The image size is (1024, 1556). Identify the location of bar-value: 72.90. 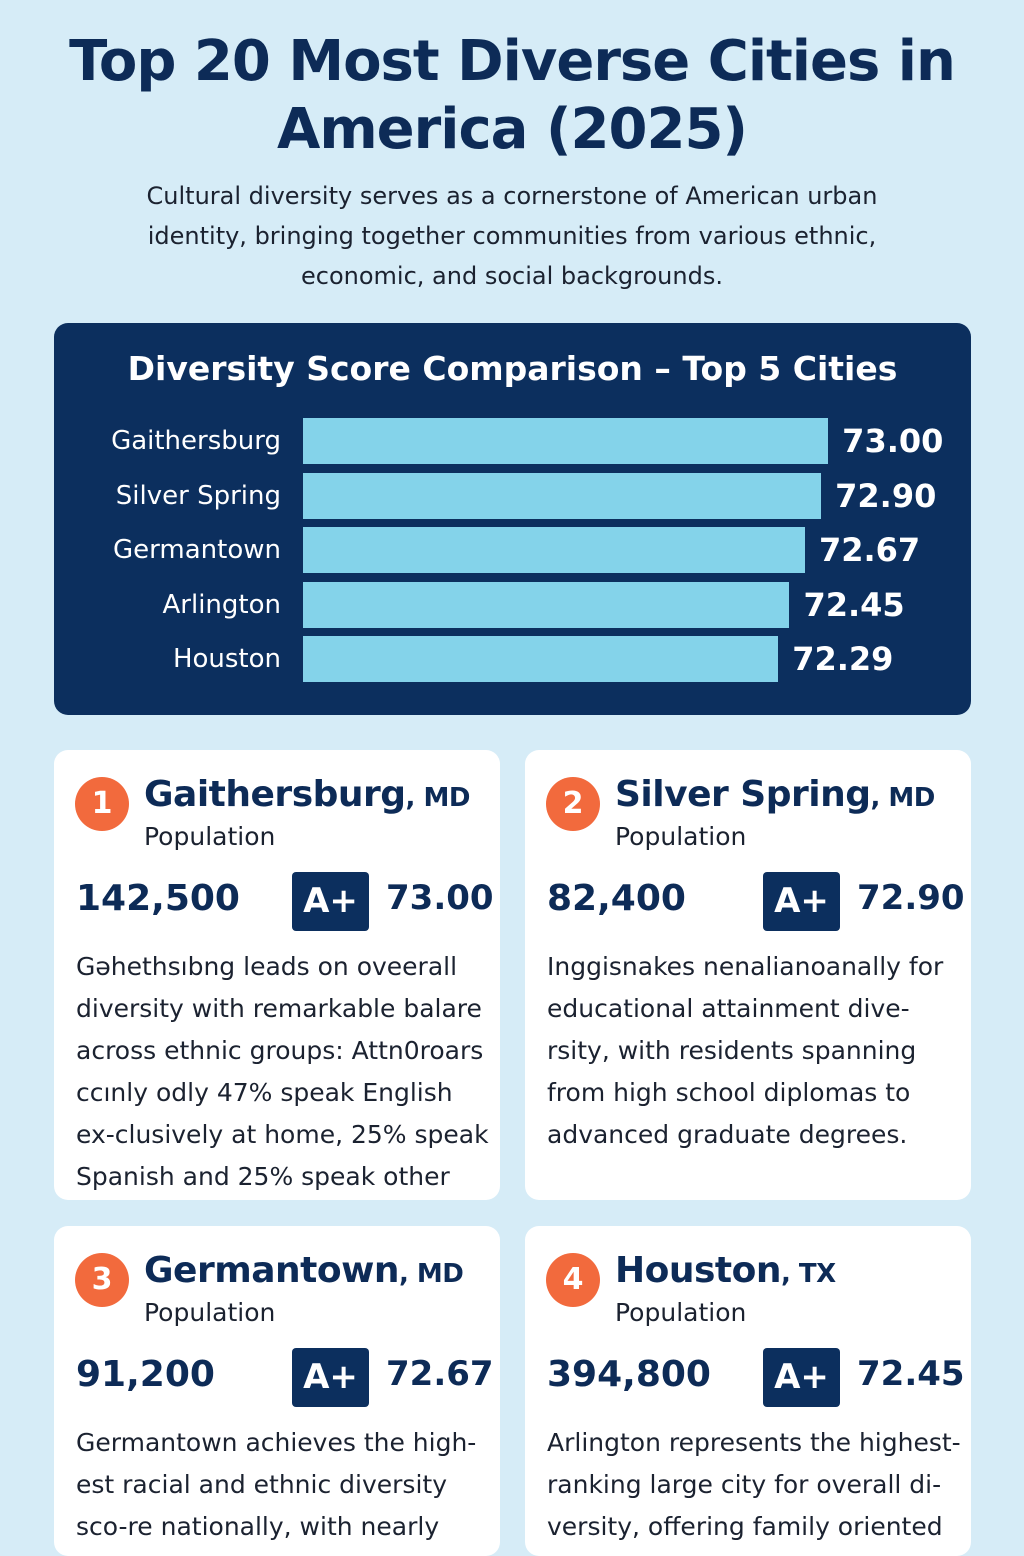
(886, 495).